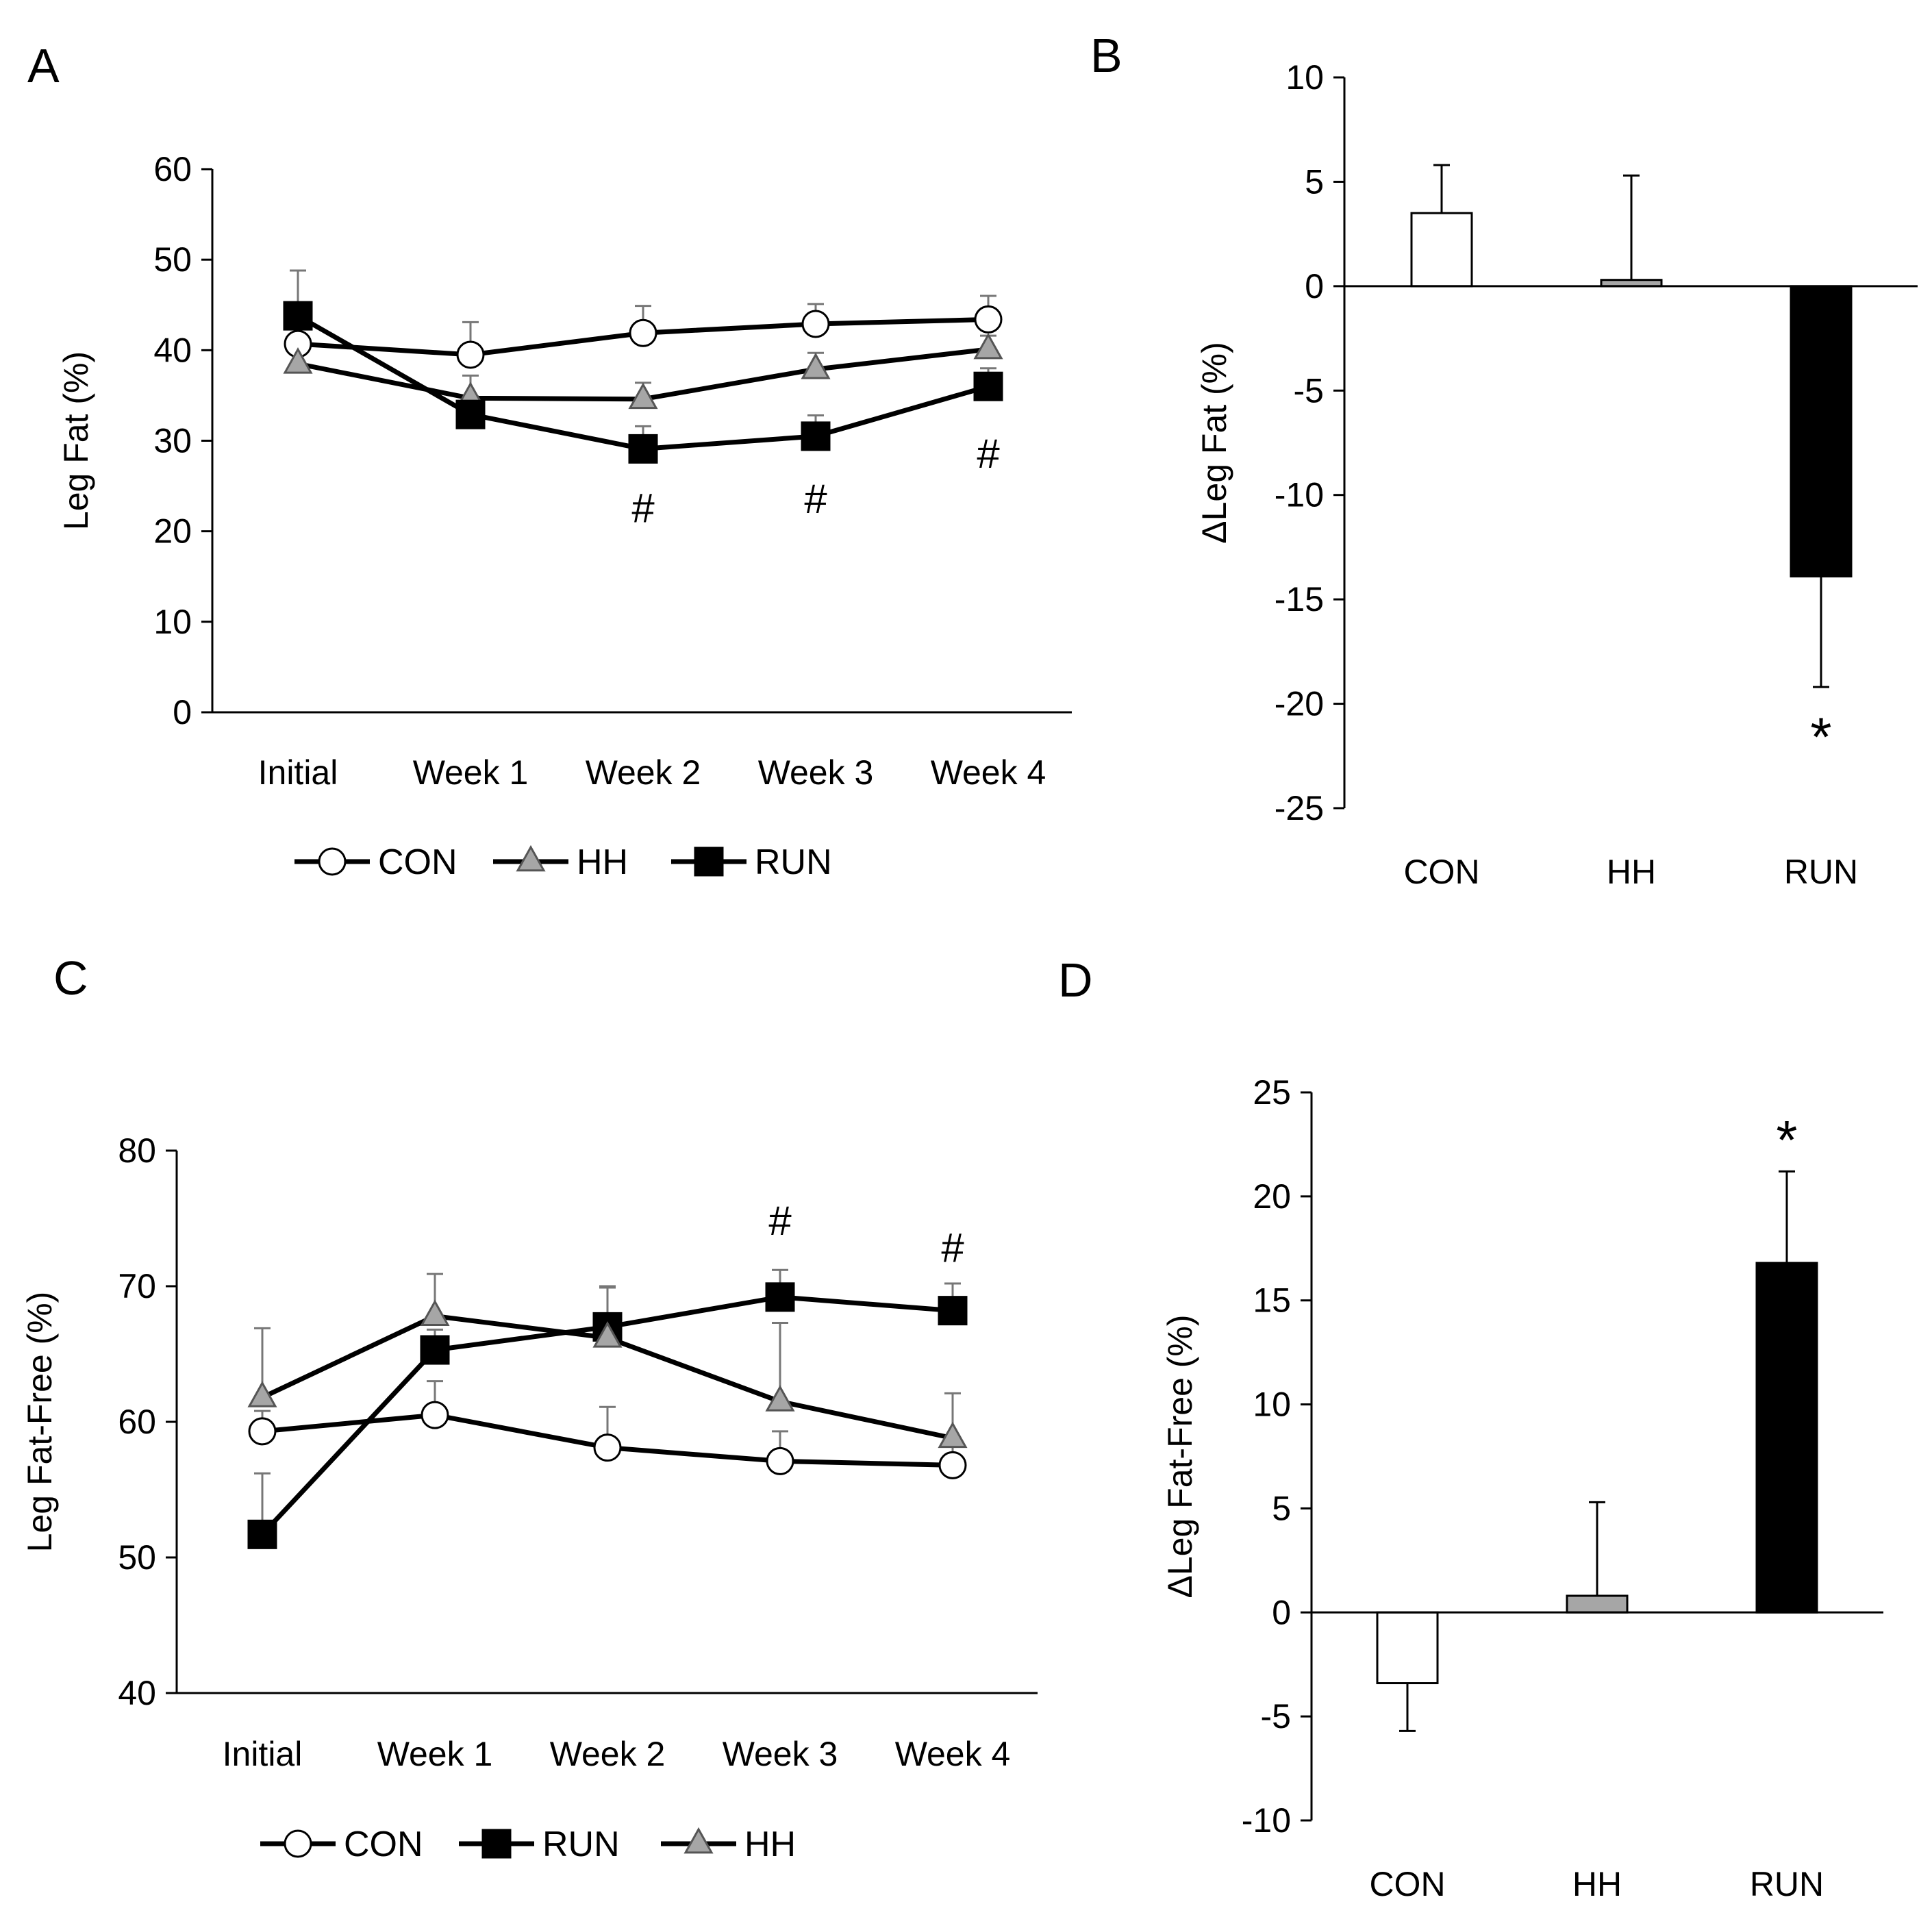 This screenshot has width=1932, height=1917. I want to click on bar-con, so click(1408, 1648).